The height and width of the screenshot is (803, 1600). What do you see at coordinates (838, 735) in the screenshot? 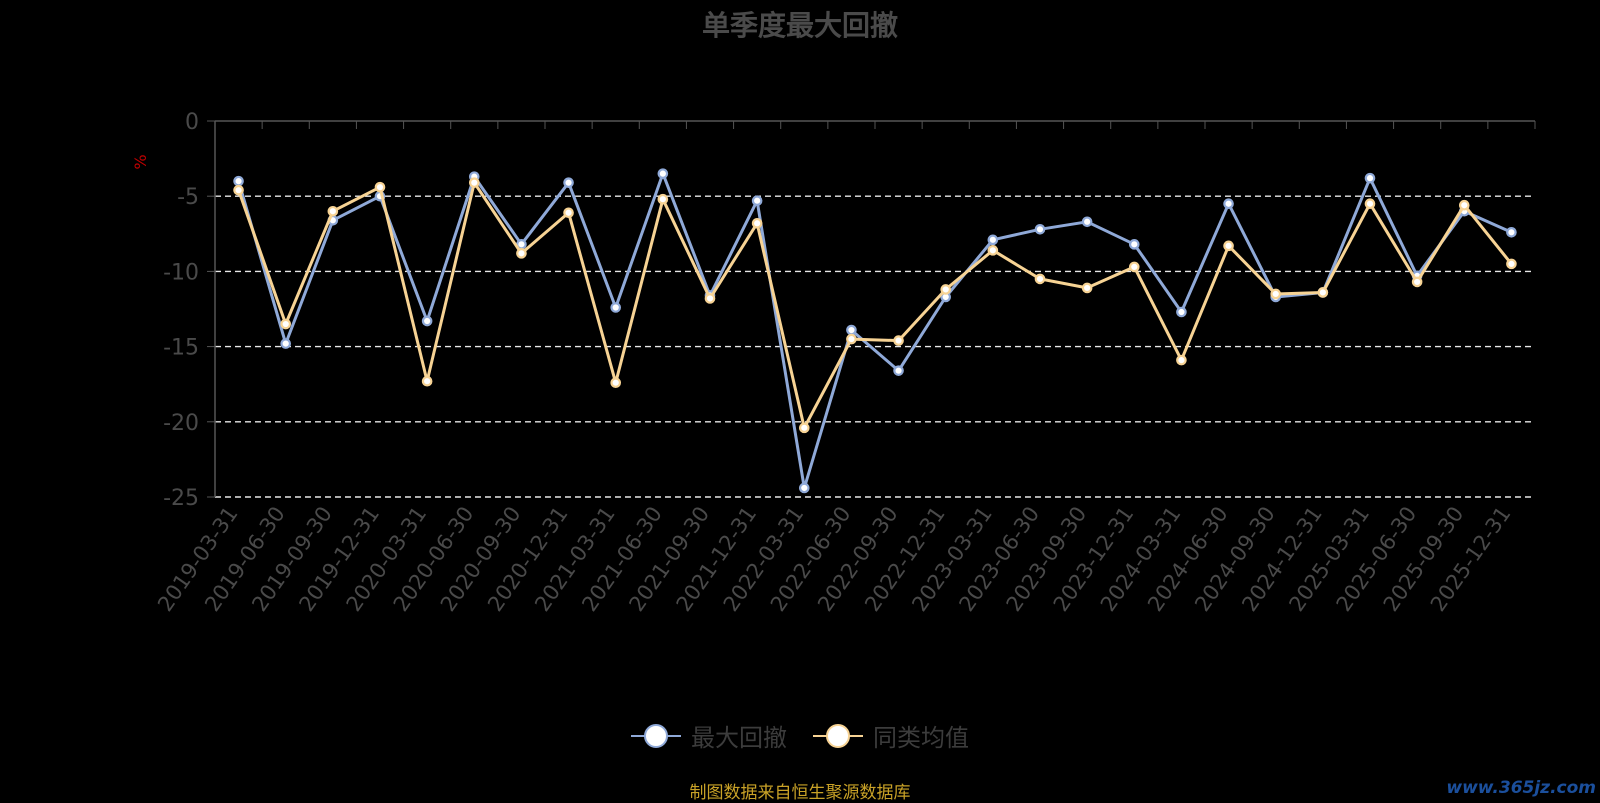
I see `legend-marker-category-average` at bounding box center [838, 735].